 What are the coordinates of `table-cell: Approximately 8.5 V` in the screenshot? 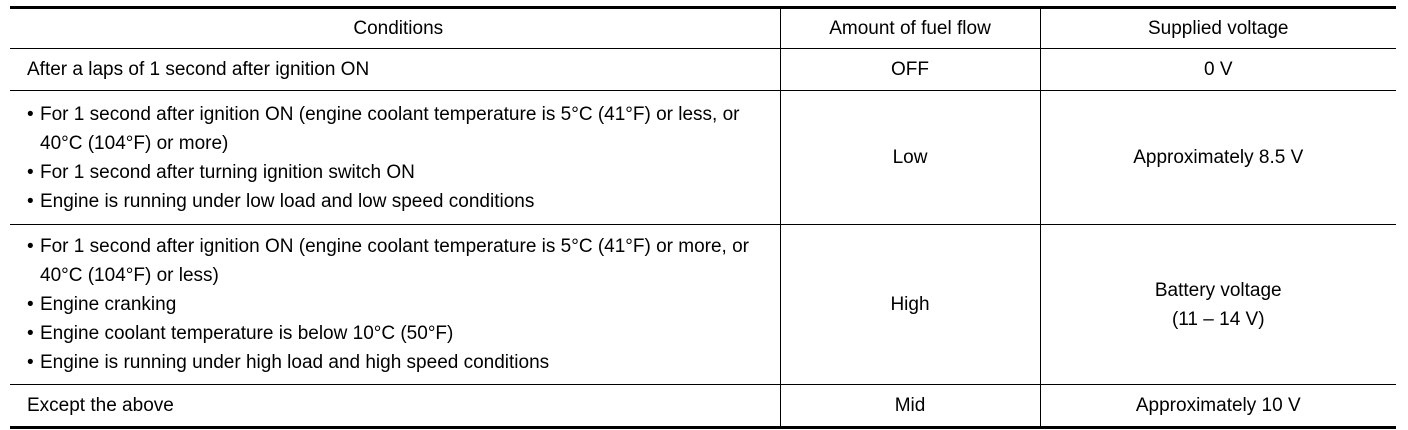 It's located at (1217, 157).